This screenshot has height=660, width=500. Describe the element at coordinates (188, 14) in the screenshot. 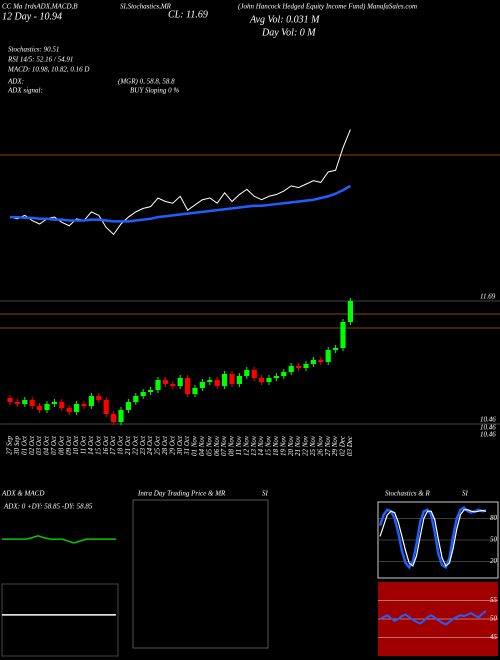

I see `close-label: CL: 11.69` at that location.